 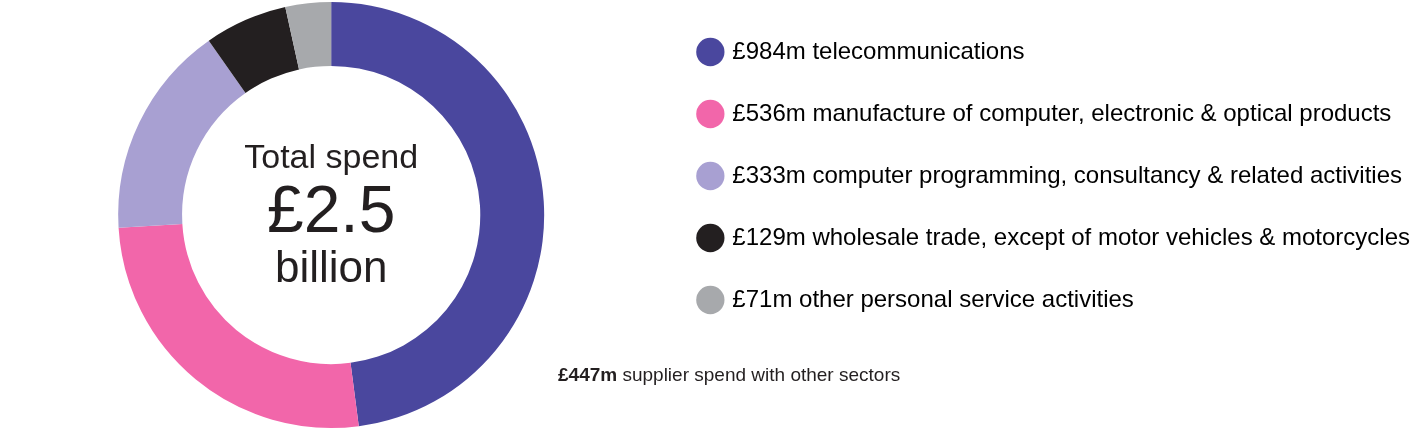 What do you see at coordinates (1071, 236) in the screenshot?
I see `legend-label: £129m wholesale trade, except of motor vehicles & motorcycles` at bounding box center [1071, 236].